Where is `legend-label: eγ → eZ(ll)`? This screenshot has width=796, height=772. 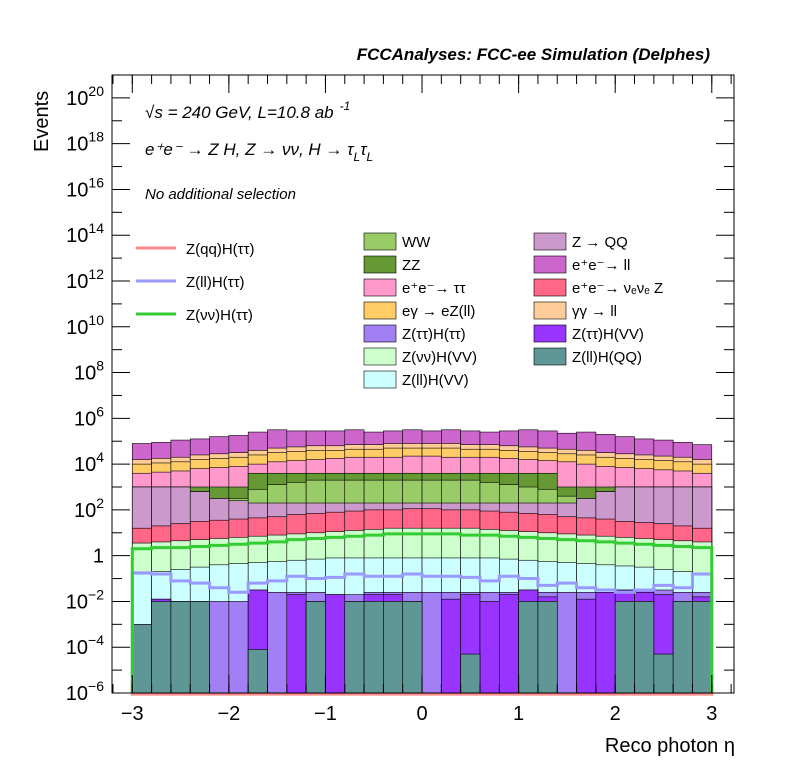 legend-label: eγ → eZ(ll) is located at coordinates (438, 311).